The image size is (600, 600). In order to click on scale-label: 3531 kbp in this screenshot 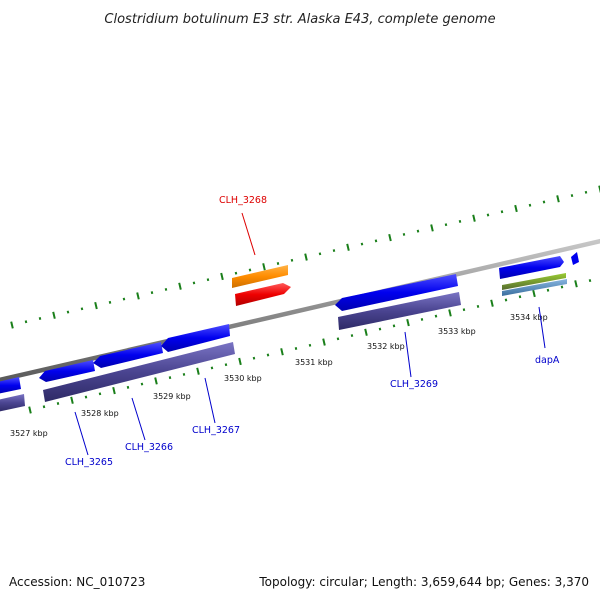, I will do `click(314, 362)`.